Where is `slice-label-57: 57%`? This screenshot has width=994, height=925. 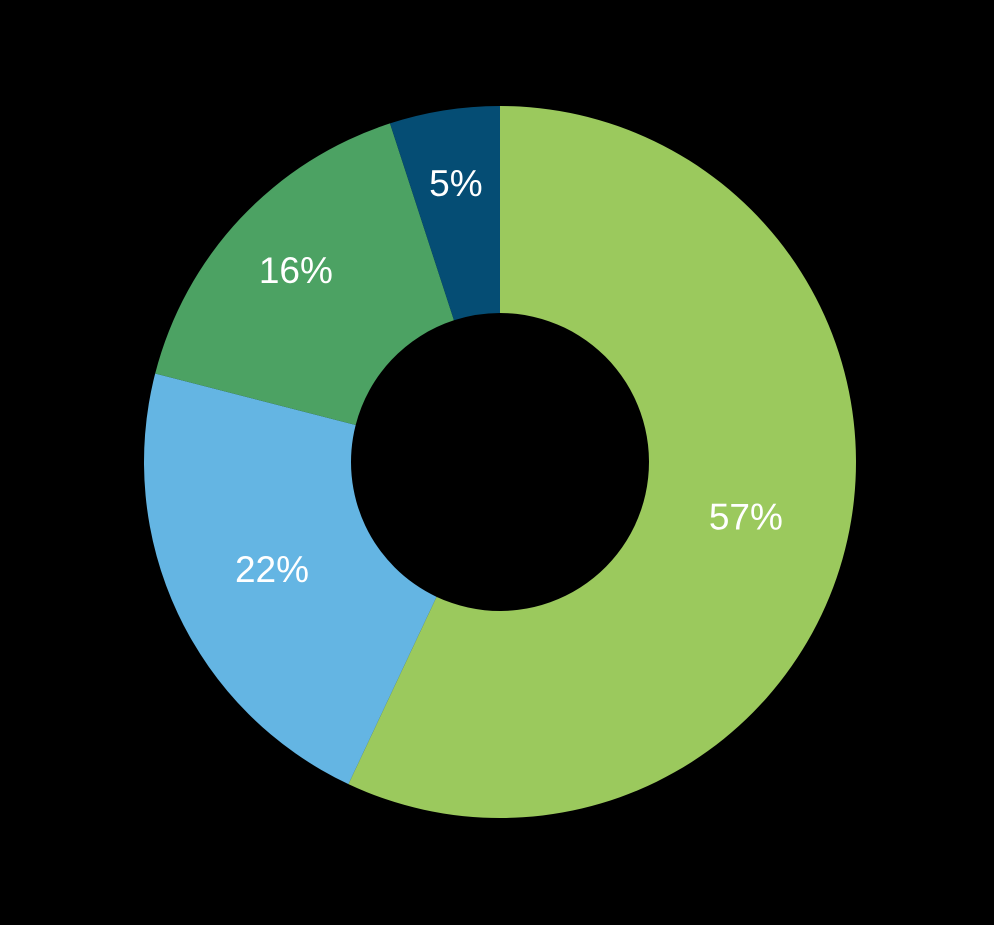
slice-label-57: 57% is located at coordinates (746, 517).